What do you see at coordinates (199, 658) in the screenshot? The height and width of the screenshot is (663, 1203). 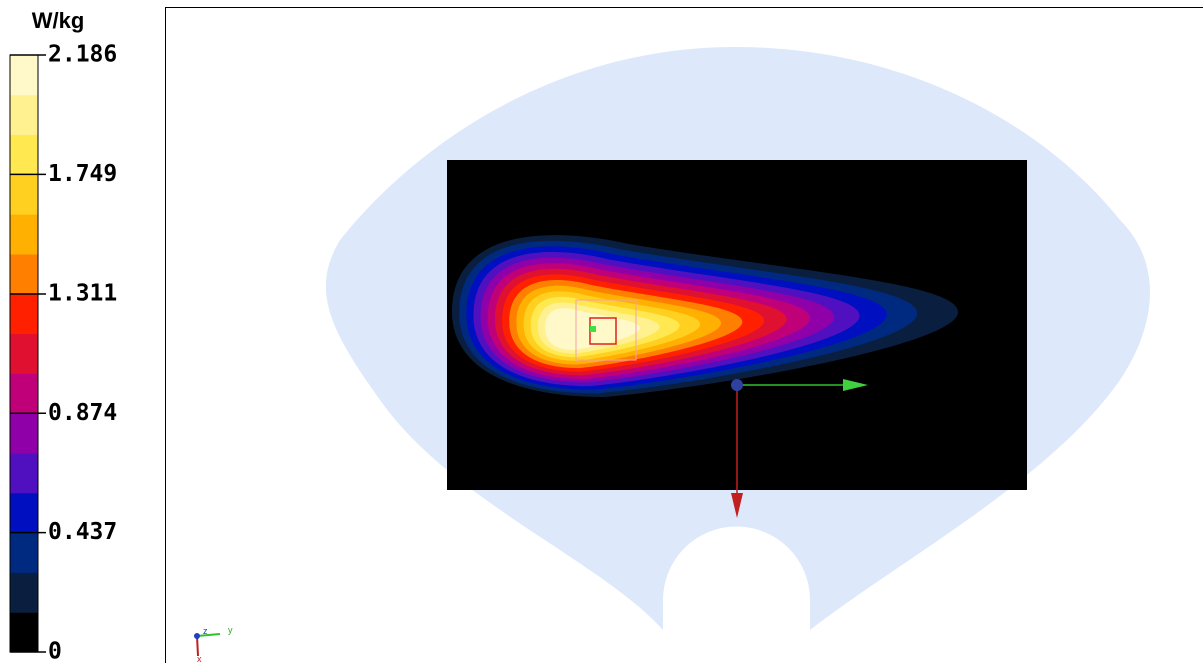 I see `triad-x-label: x` at bounding box center [199, 658].